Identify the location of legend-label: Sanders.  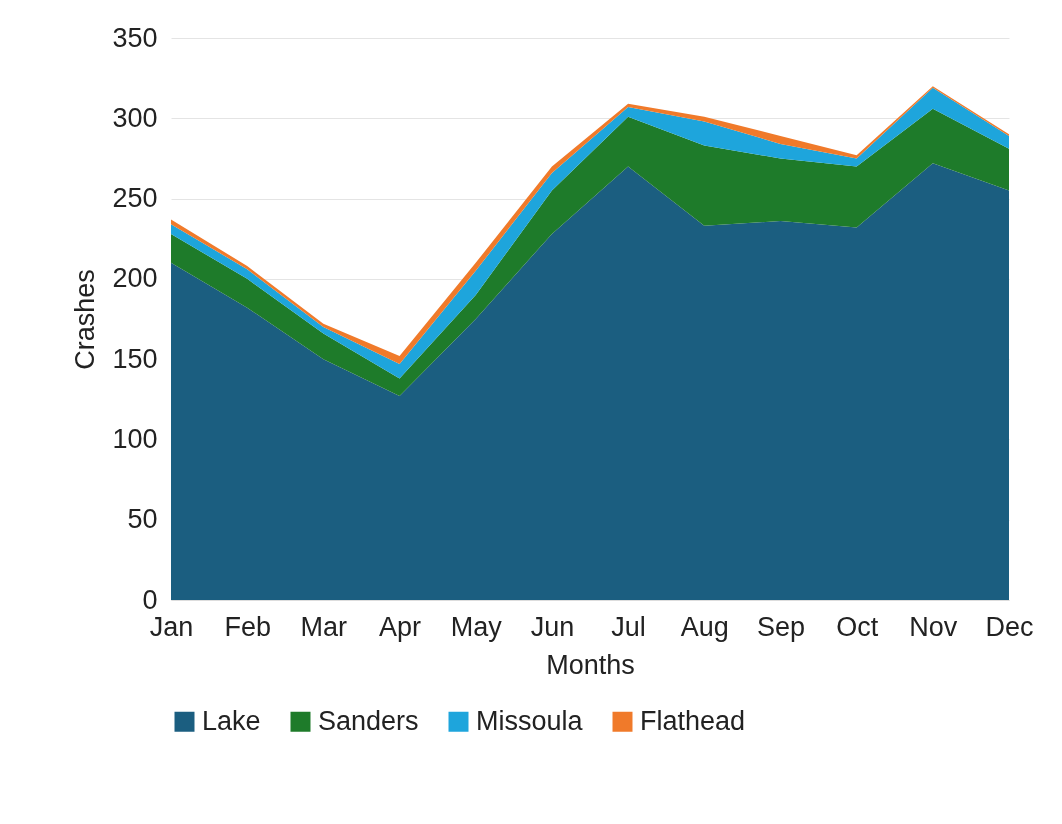
(368, 720).